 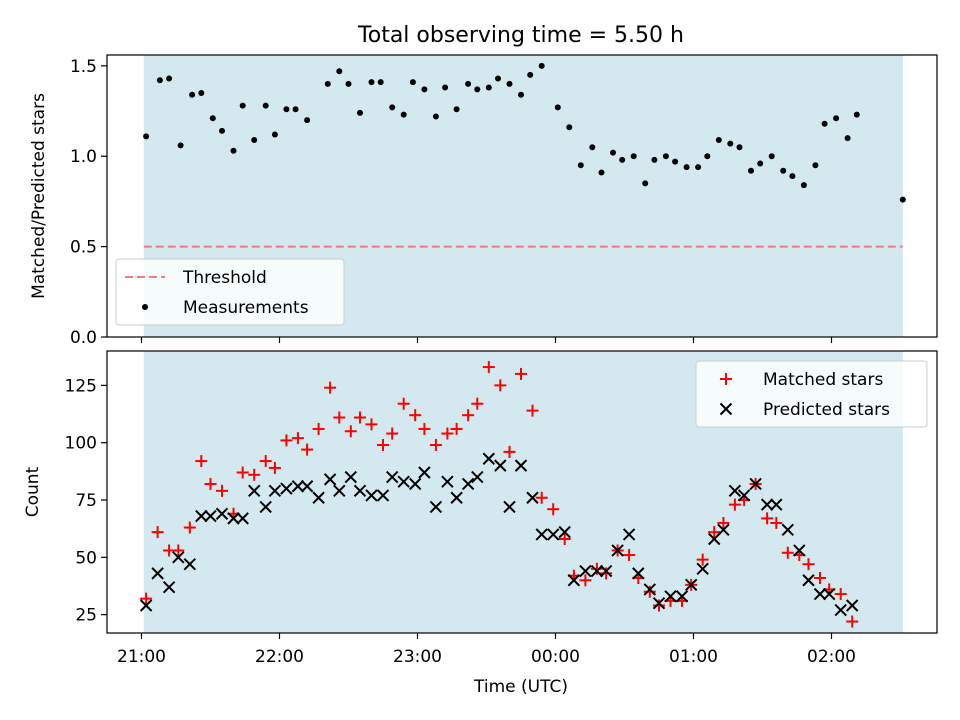 I want to click on legend-matched-marker, so click(x=726, y=379).